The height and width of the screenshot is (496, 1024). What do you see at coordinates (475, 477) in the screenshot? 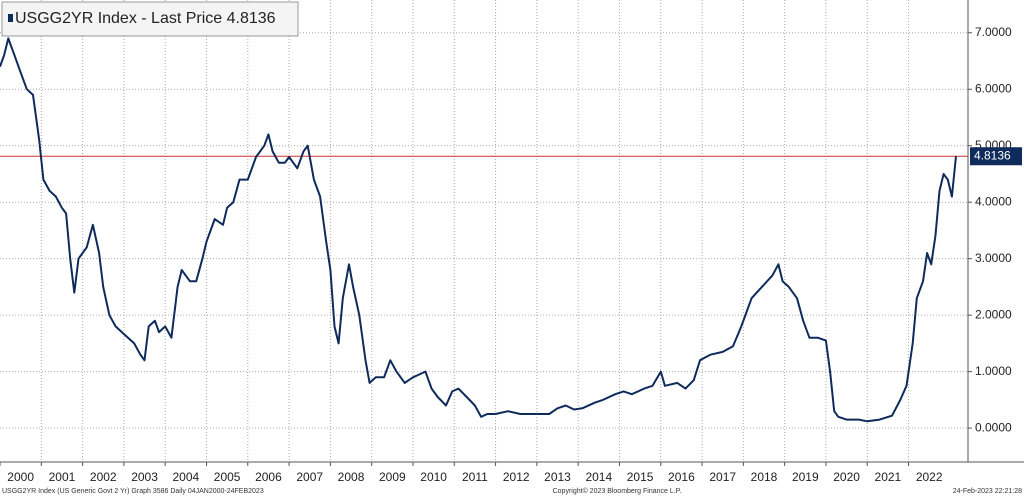
I see `x-tick-label: 2011` at bounding box center [475, 477].